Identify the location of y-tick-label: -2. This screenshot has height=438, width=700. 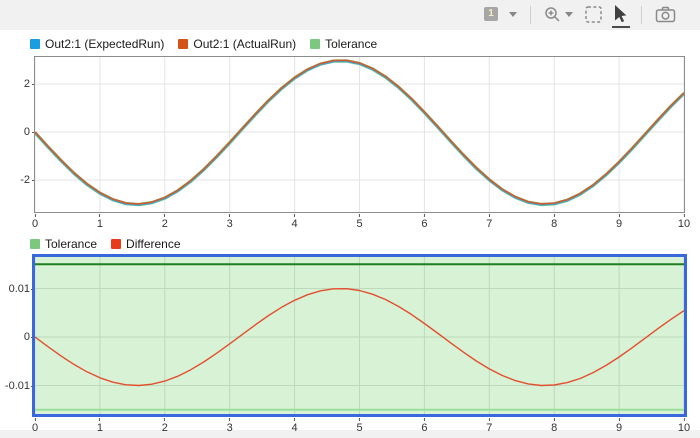
(27, 180).